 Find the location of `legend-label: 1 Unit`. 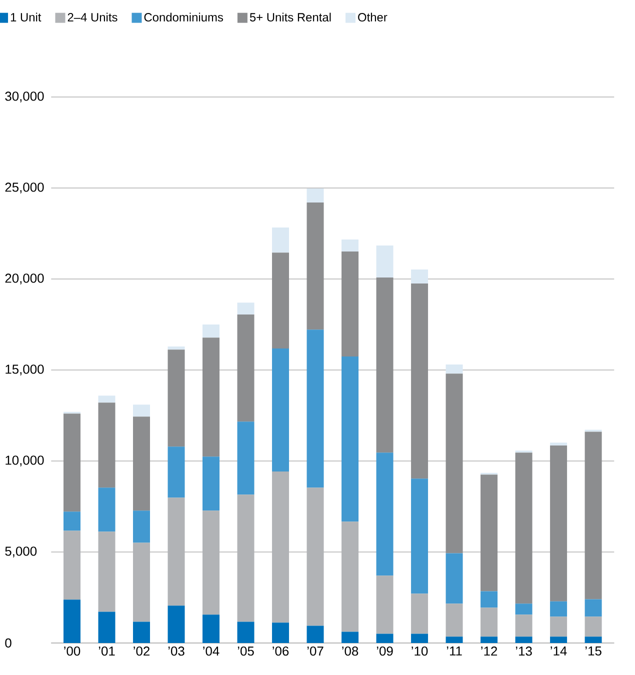

legend-label: 1 Unit is located at coordinates (26, 17).